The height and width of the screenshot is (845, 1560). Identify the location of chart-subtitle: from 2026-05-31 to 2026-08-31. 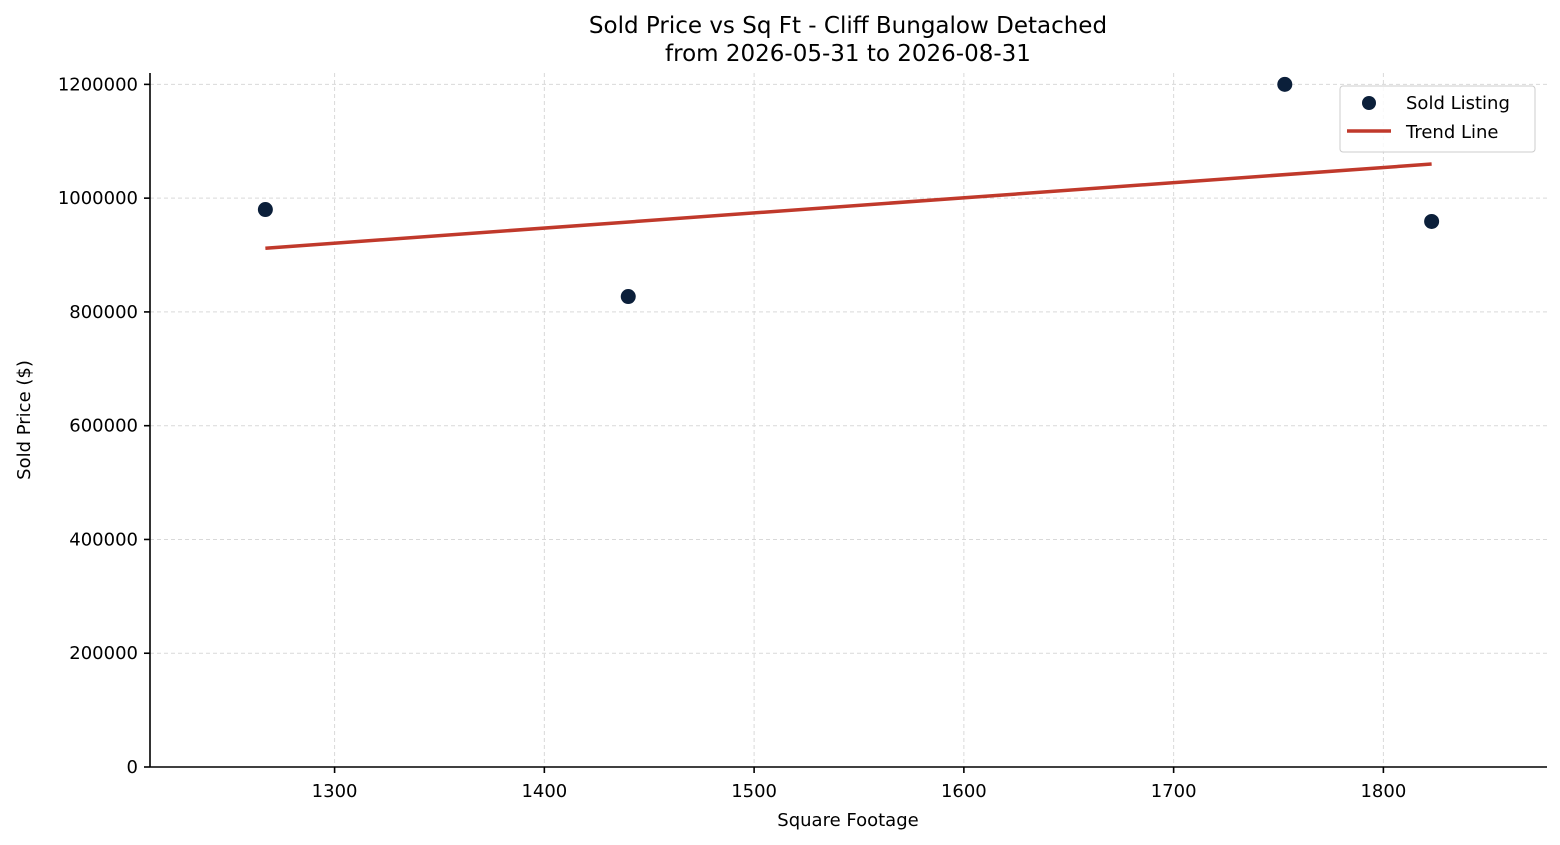
(848, 54).